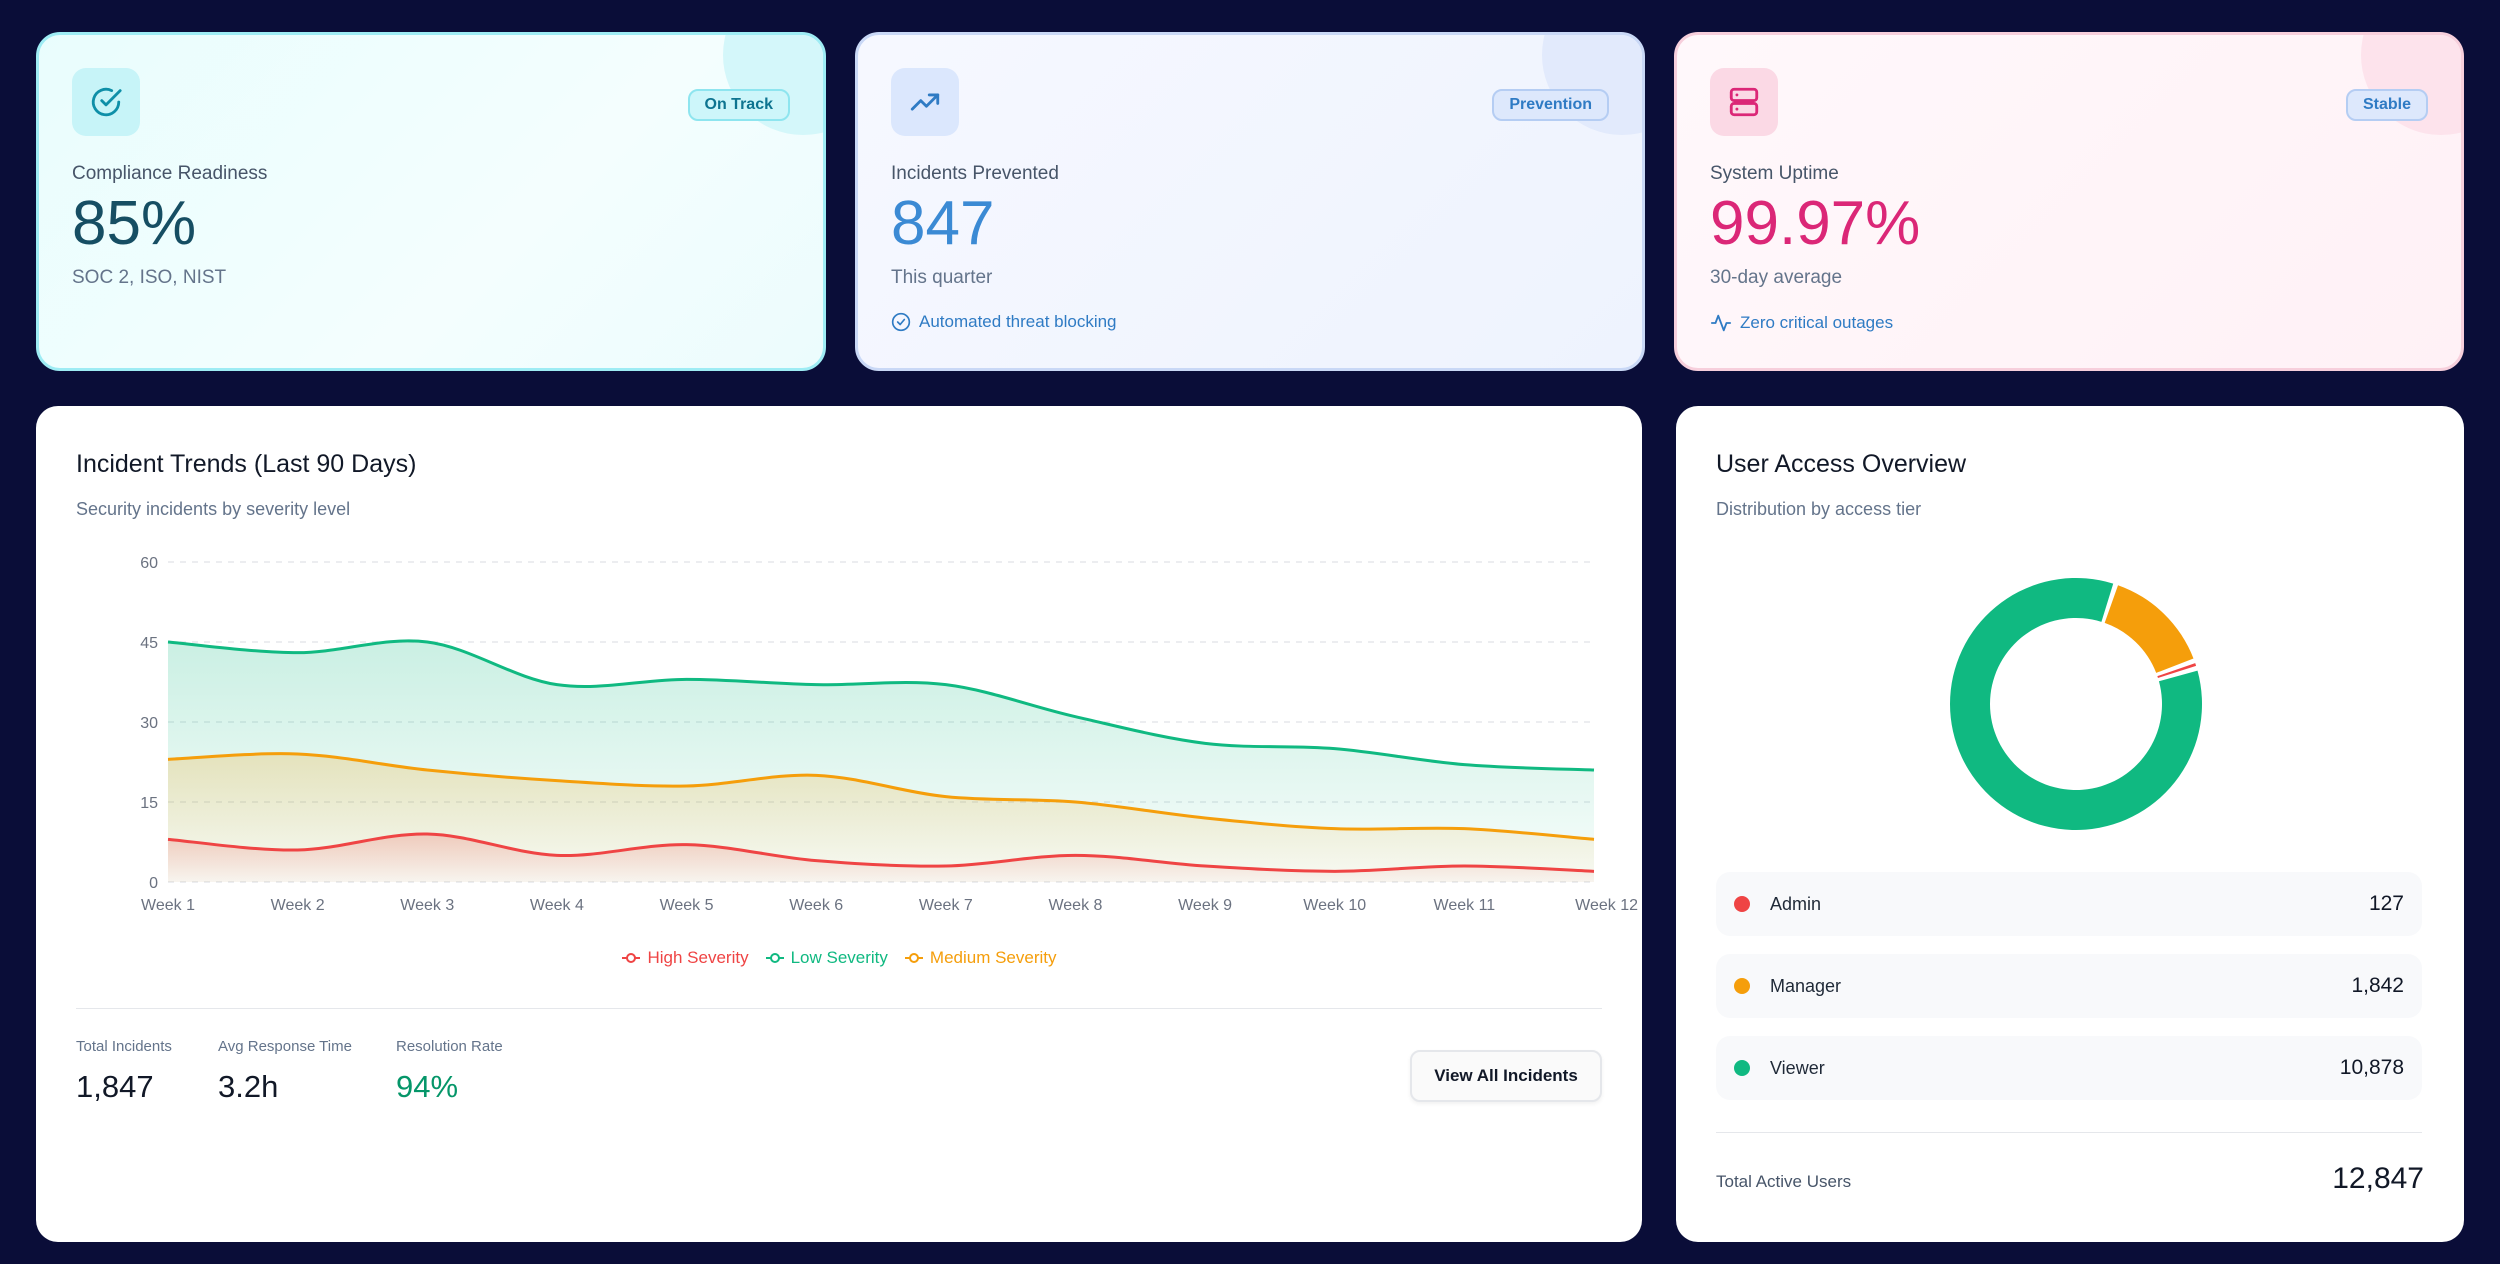 Image resolution: width=2500 pixels, height=1264 pixels. What do you see at coordinates (124, 1046) in the screenshot?
I see `kpi-label: Total Incidents` at bounding box center [124, 1046].